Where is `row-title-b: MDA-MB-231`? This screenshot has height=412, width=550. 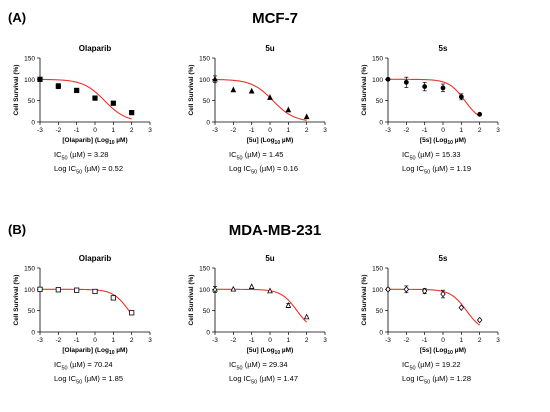
row-title-b: MDA-MB-231 is located at coordinates (275, 230).